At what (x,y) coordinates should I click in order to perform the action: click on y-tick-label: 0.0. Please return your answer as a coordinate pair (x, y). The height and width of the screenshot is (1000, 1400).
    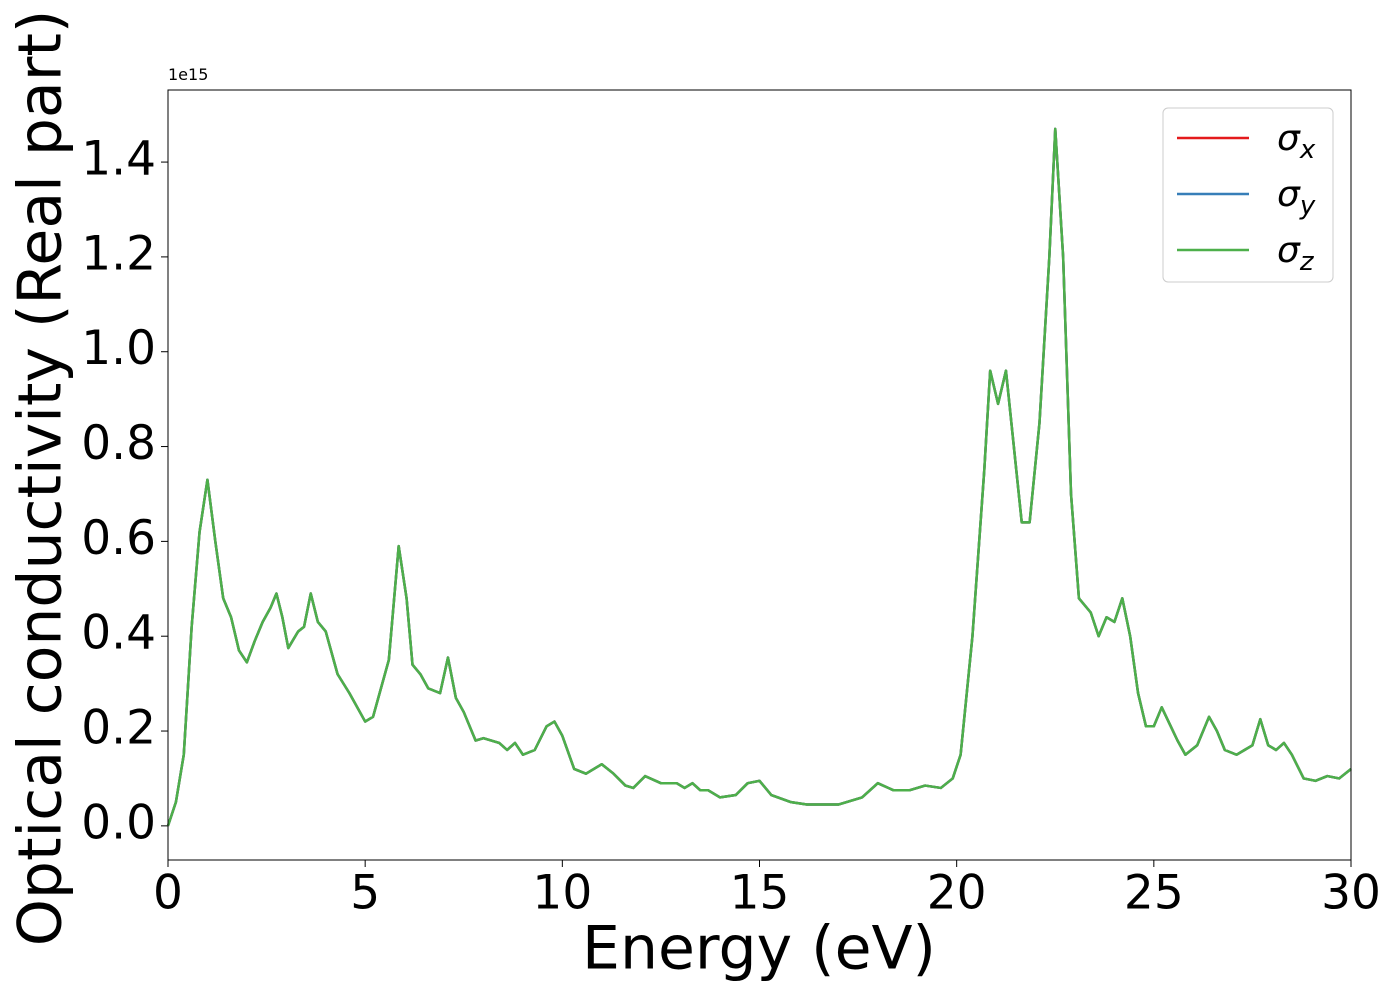
    Looking at the image, I should click on (118, 822).